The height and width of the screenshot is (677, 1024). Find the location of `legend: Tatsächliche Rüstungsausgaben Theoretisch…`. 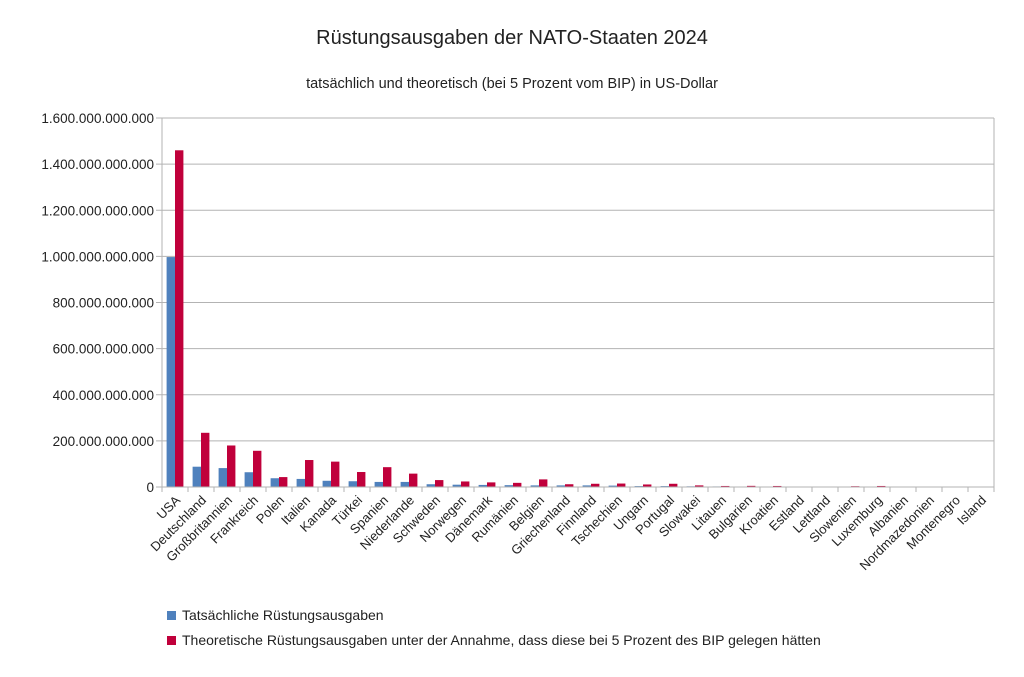

legend: Tatsächliche Rüstungsausgaben Theoretisch… is located at coordinates (494, 627).